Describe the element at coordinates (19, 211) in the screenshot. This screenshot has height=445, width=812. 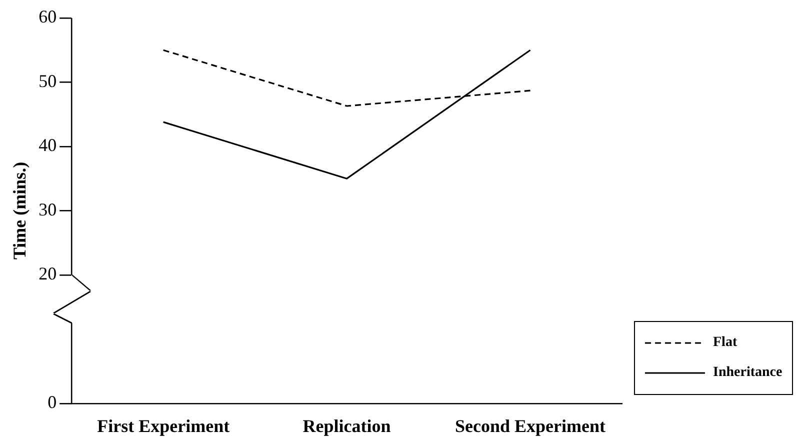
I see `y-axis-title: Time (mins.)` at that location.